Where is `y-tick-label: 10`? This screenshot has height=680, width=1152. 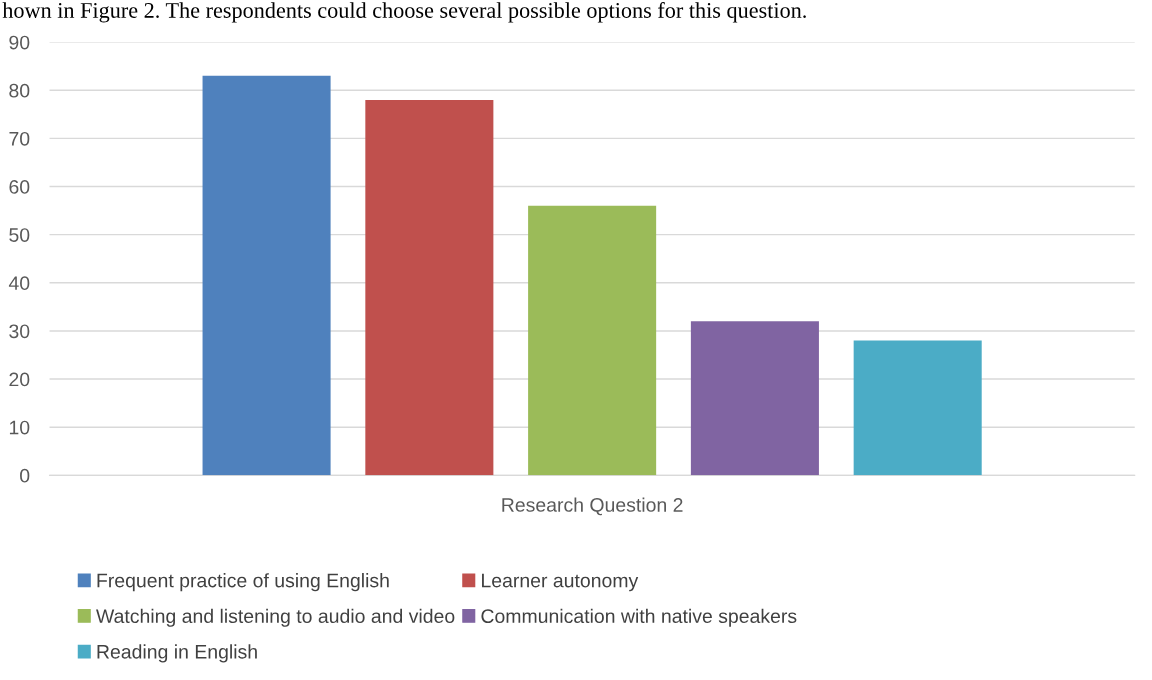
y-tick-label: 10 is located at coordinates (19, 427).